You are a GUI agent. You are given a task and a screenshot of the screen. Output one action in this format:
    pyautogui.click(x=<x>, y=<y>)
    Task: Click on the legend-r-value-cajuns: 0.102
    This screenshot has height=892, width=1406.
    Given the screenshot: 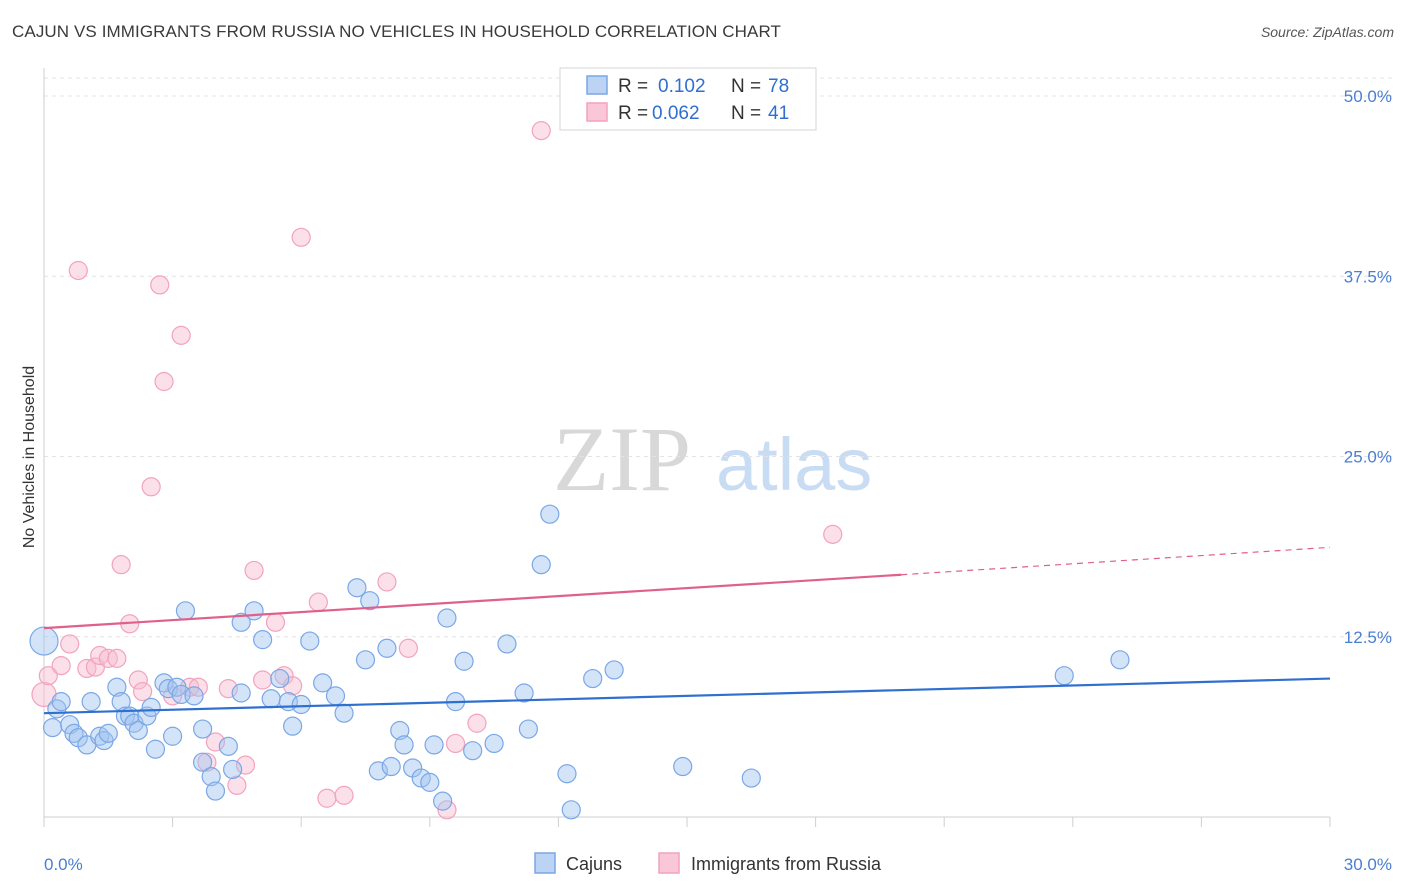 What is the action you would take?
    pyautogui.click(x=682, y=86)
    